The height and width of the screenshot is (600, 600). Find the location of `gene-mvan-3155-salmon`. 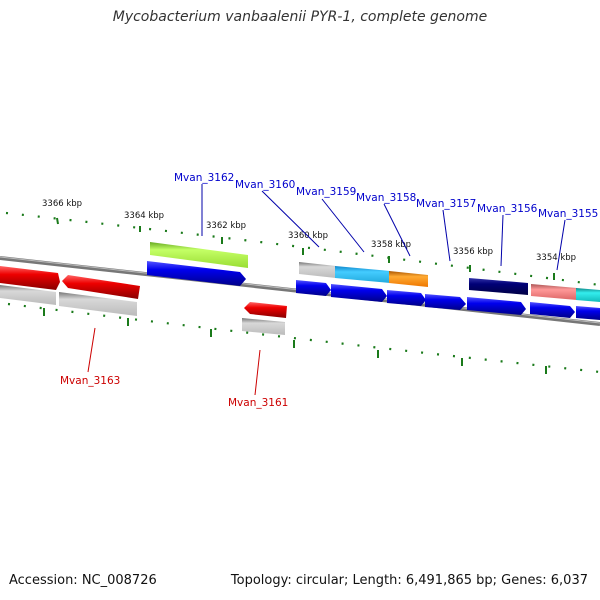

gene-mvan-3155-salmon is located at coordinates (554, 292).